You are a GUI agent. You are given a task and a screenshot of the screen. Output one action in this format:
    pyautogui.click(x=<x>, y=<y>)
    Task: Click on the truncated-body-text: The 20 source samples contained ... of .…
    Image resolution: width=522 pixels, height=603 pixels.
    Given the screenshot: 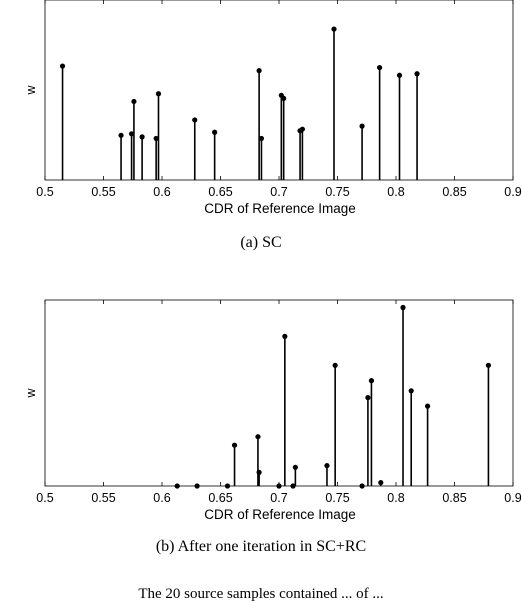 What is the action you would take?
    pyautogui.click(x=261, y=594)
    